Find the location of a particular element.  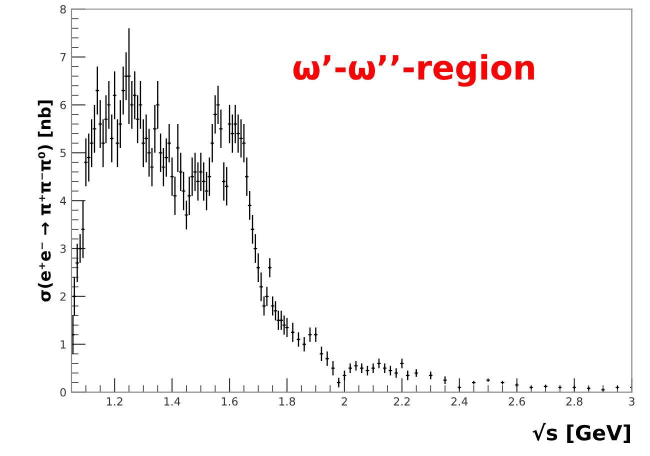

x-axis-title: √s [GeV] is located at coordinates (581, 433).